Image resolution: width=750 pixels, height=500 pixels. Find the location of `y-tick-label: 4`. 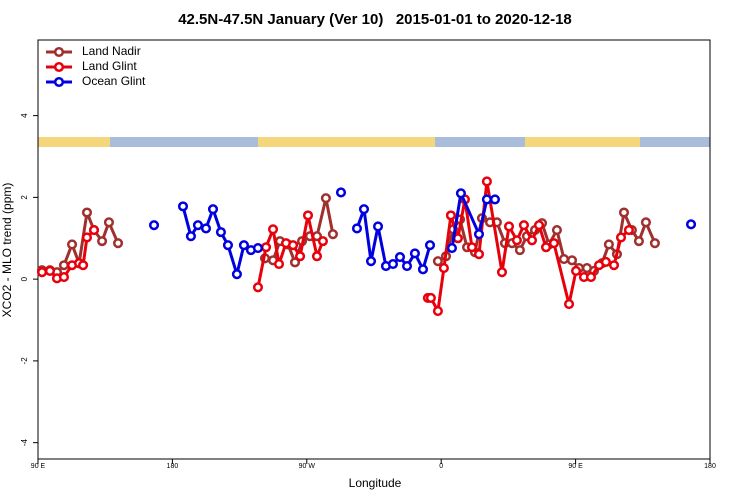

y-tick-label: 4 is located at coordinates (24, 115).